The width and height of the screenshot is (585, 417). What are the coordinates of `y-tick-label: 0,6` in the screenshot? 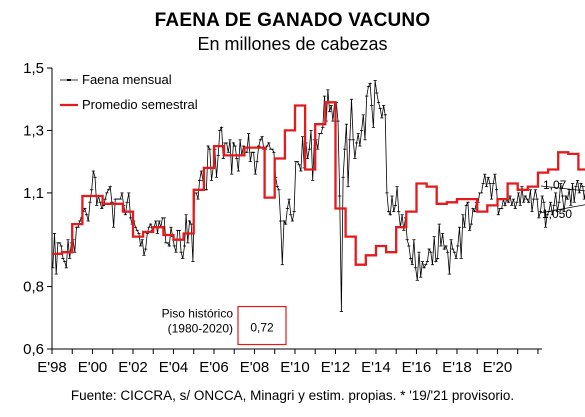 It's located at (33, 349).